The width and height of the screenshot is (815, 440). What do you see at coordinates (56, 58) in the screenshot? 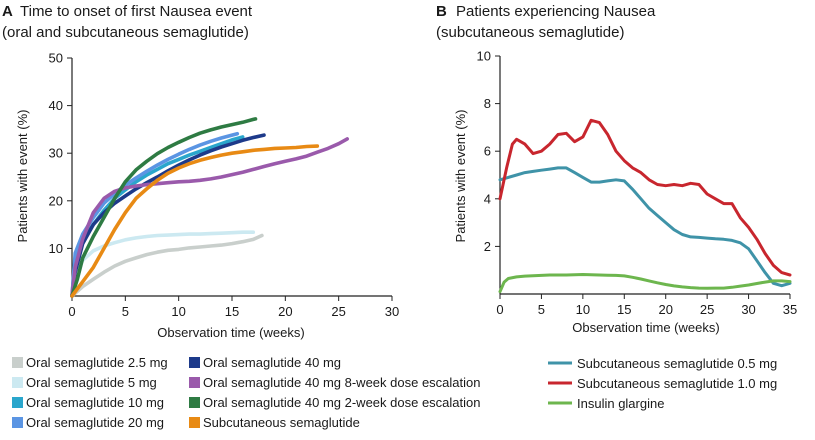
I see `panel-a-ytick-label: 50` at bounding box center [56, 58].